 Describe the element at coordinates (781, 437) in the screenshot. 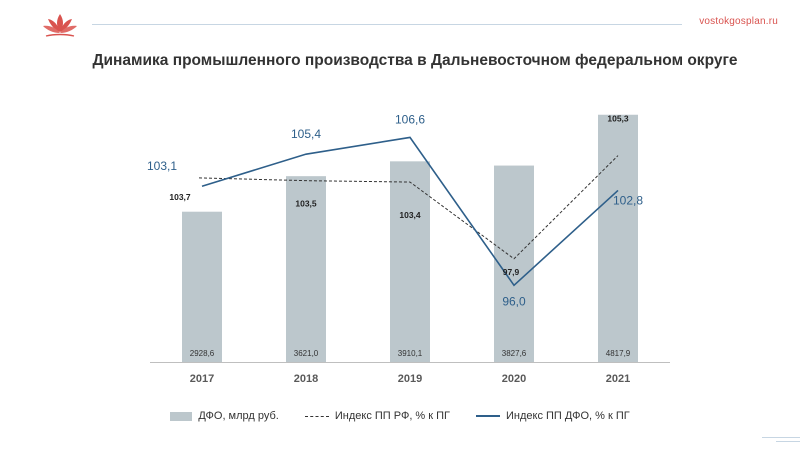

I see `footer-divider` at that location.